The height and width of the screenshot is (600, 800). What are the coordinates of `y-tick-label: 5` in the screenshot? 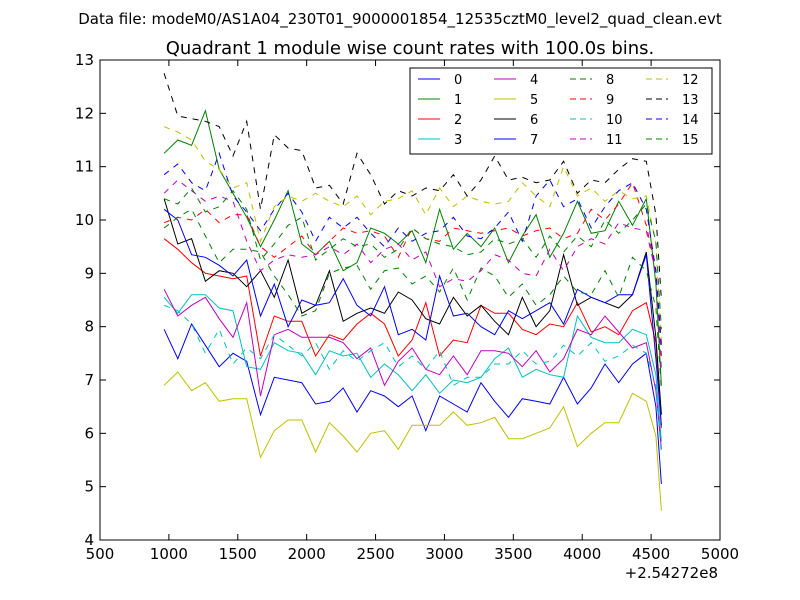 It's located at (89, 487).